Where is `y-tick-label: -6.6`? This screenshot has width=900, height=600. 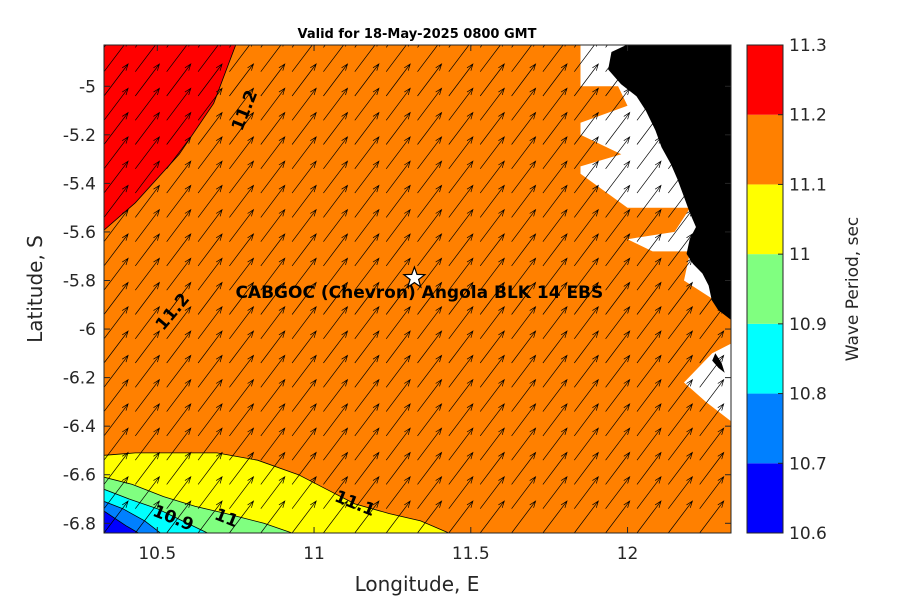 y-tick-label: -6.6 is located at coordinates (79, 476).